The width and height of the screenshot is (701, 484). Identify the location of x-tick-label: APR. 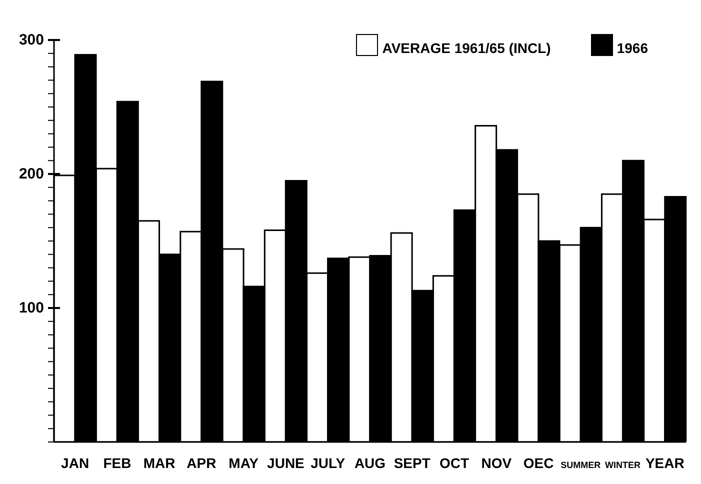
(201, 463).